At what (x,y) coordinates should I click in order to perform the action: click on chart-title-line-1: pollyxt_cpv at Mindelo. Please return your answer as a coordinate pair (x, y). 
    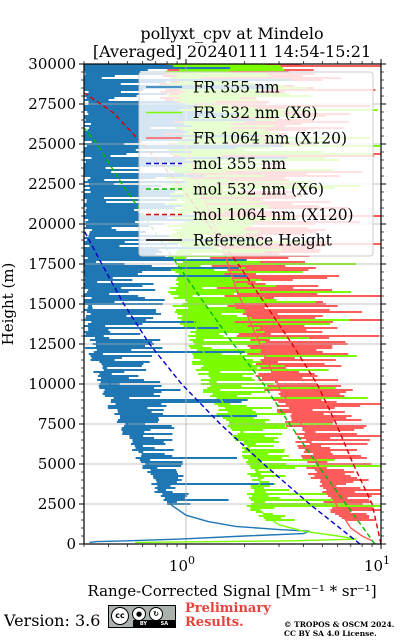
    Looking at the image, I should click on (231, 33).